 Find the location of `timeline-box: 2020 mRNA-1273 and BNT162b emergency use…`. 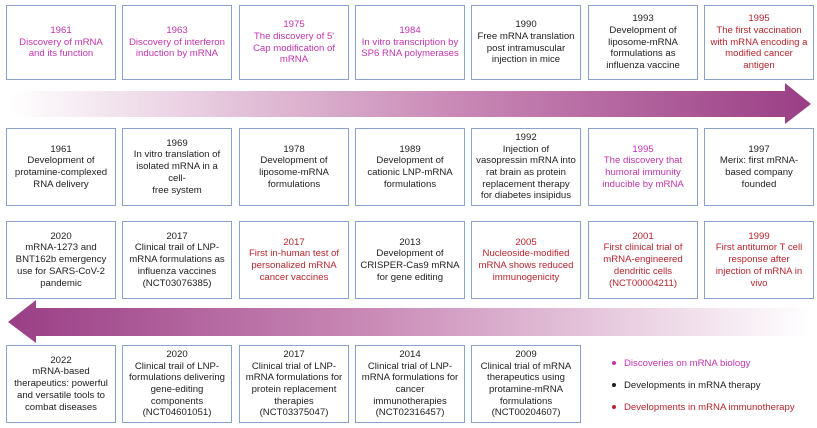

timeline-box: 2020 mRNA-1273 and BNT162b emergency use… is located at coordinates (61, 260).